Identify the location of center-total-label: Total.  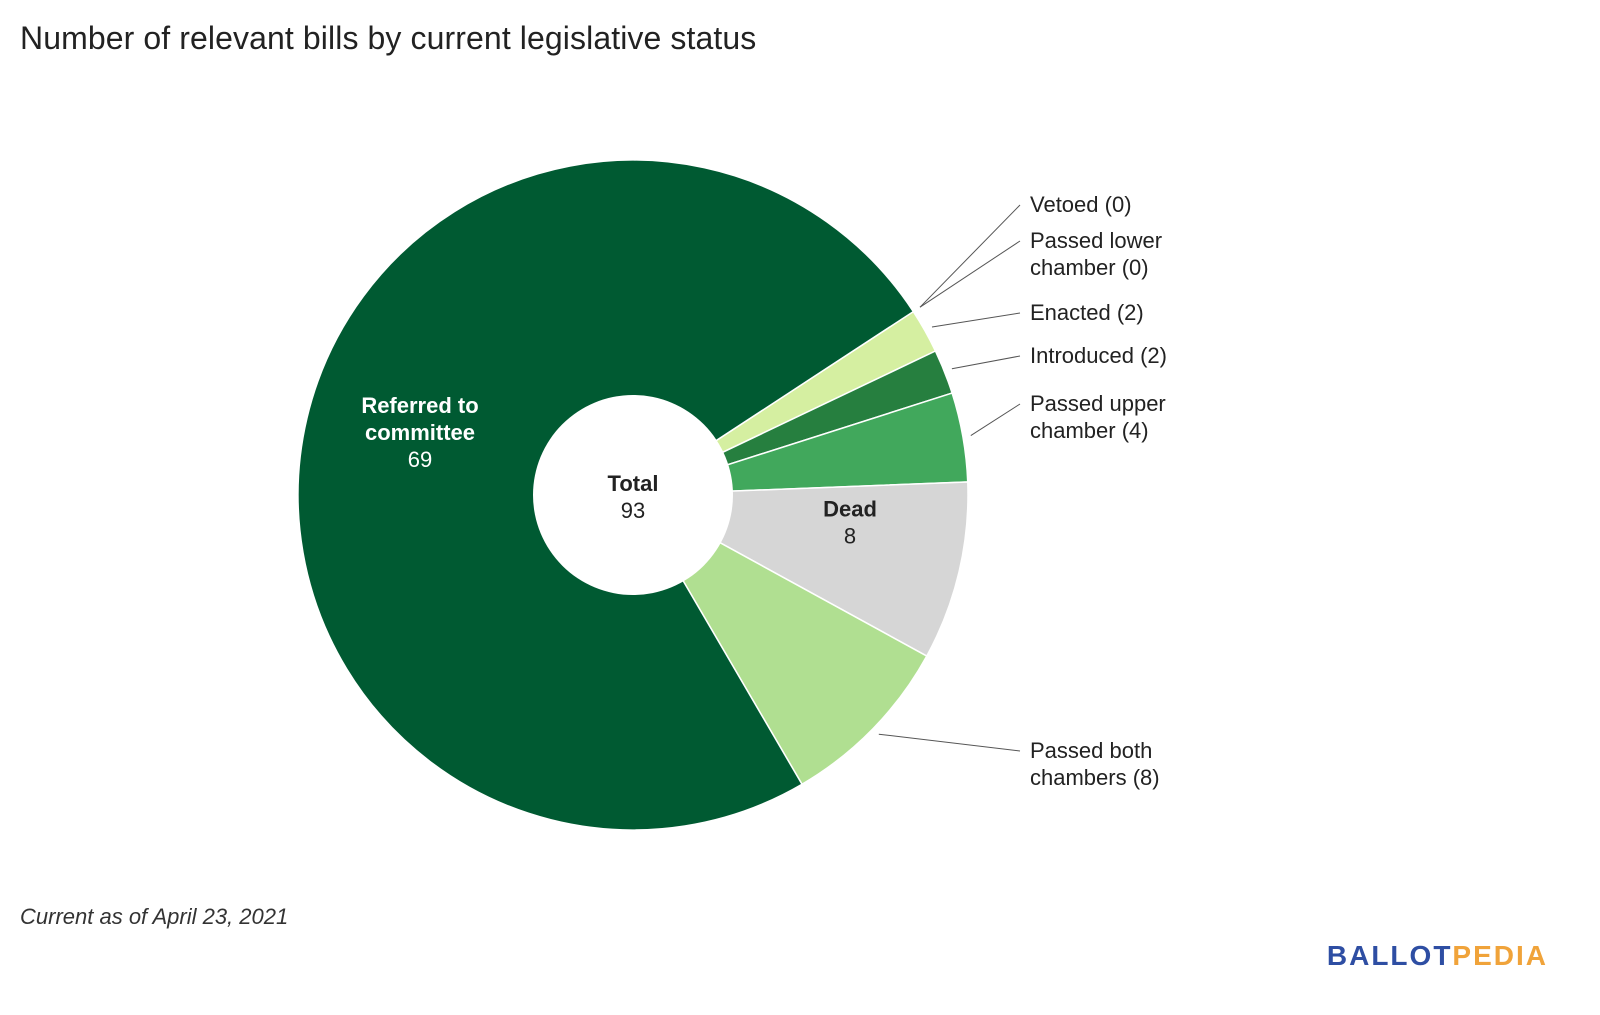
(633, 483).